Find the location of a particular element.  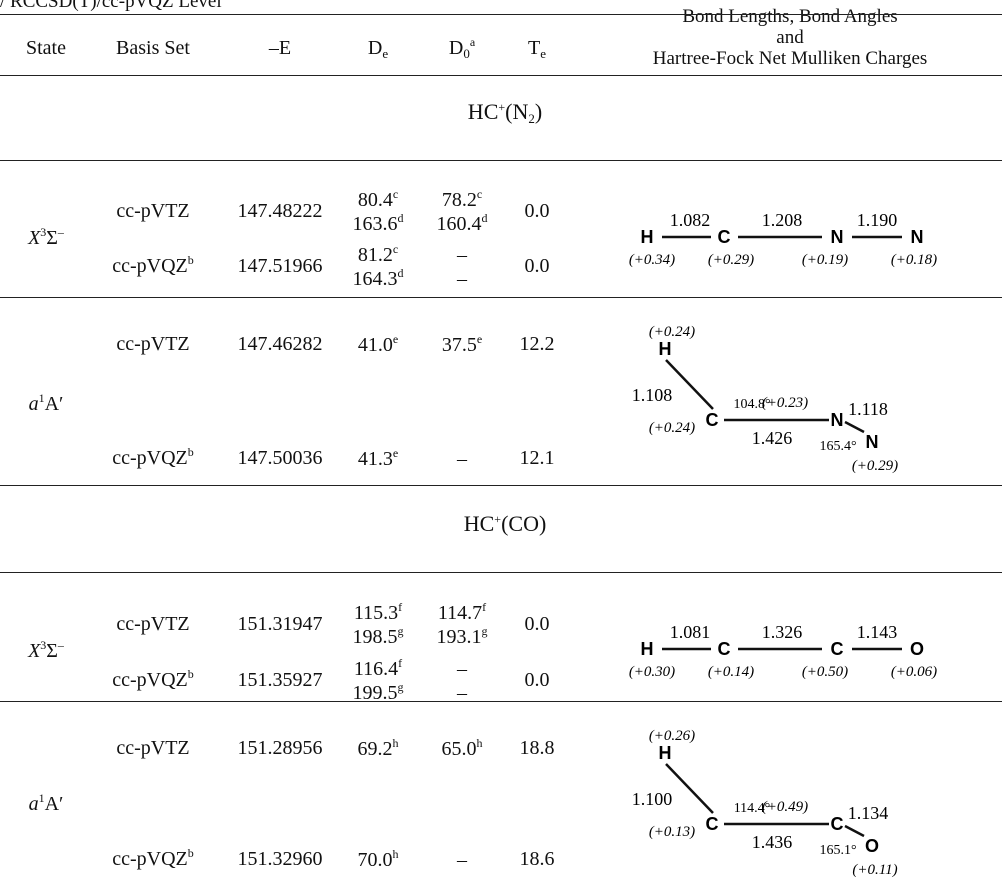

de-cell-line-2-footnote: g is located at coordinates (400, 687).